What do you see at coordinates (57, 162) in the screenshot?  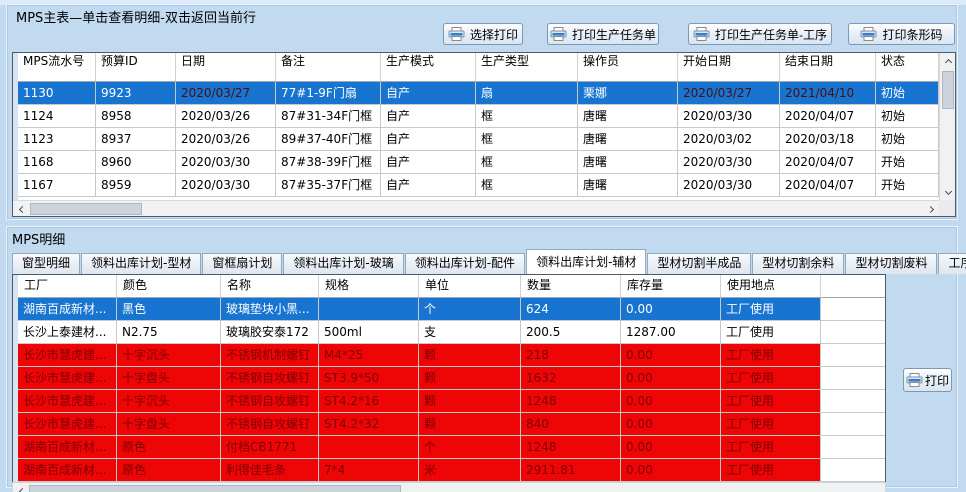 I see `cell: 1168` at bounding box center [57, 162].